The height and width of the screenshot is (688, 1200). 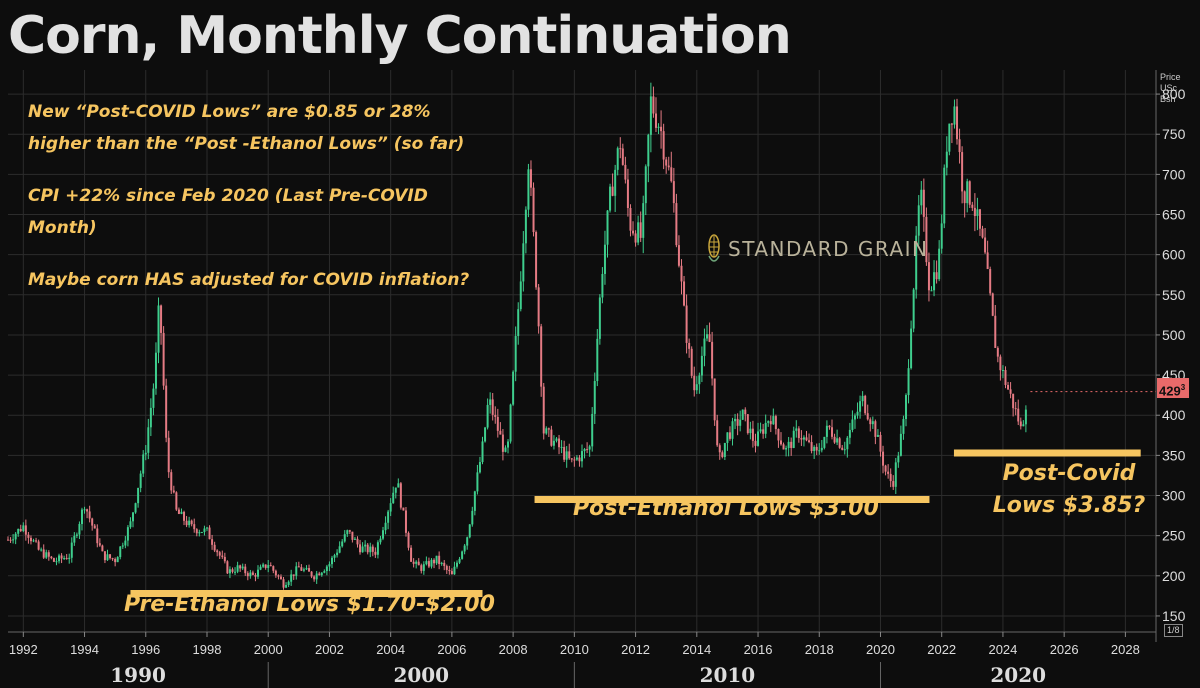 I want to click on y-tick-label: 700, so click(x=1174, y=174).